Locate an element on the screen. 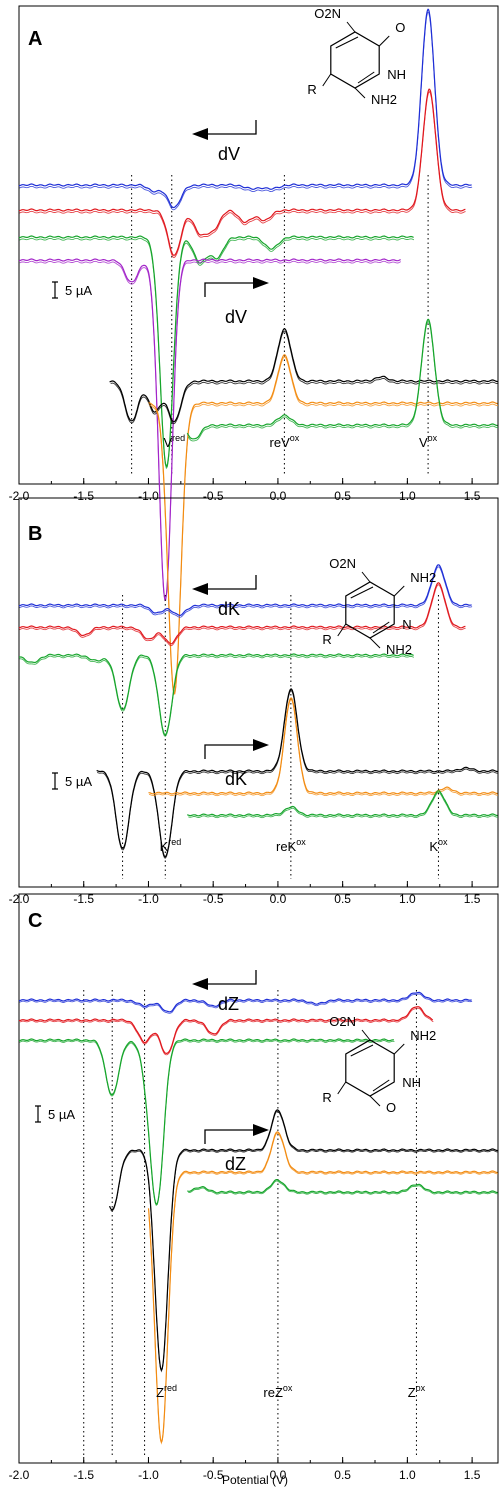  peak-label-main: reK is located at coordinates (286, 846).